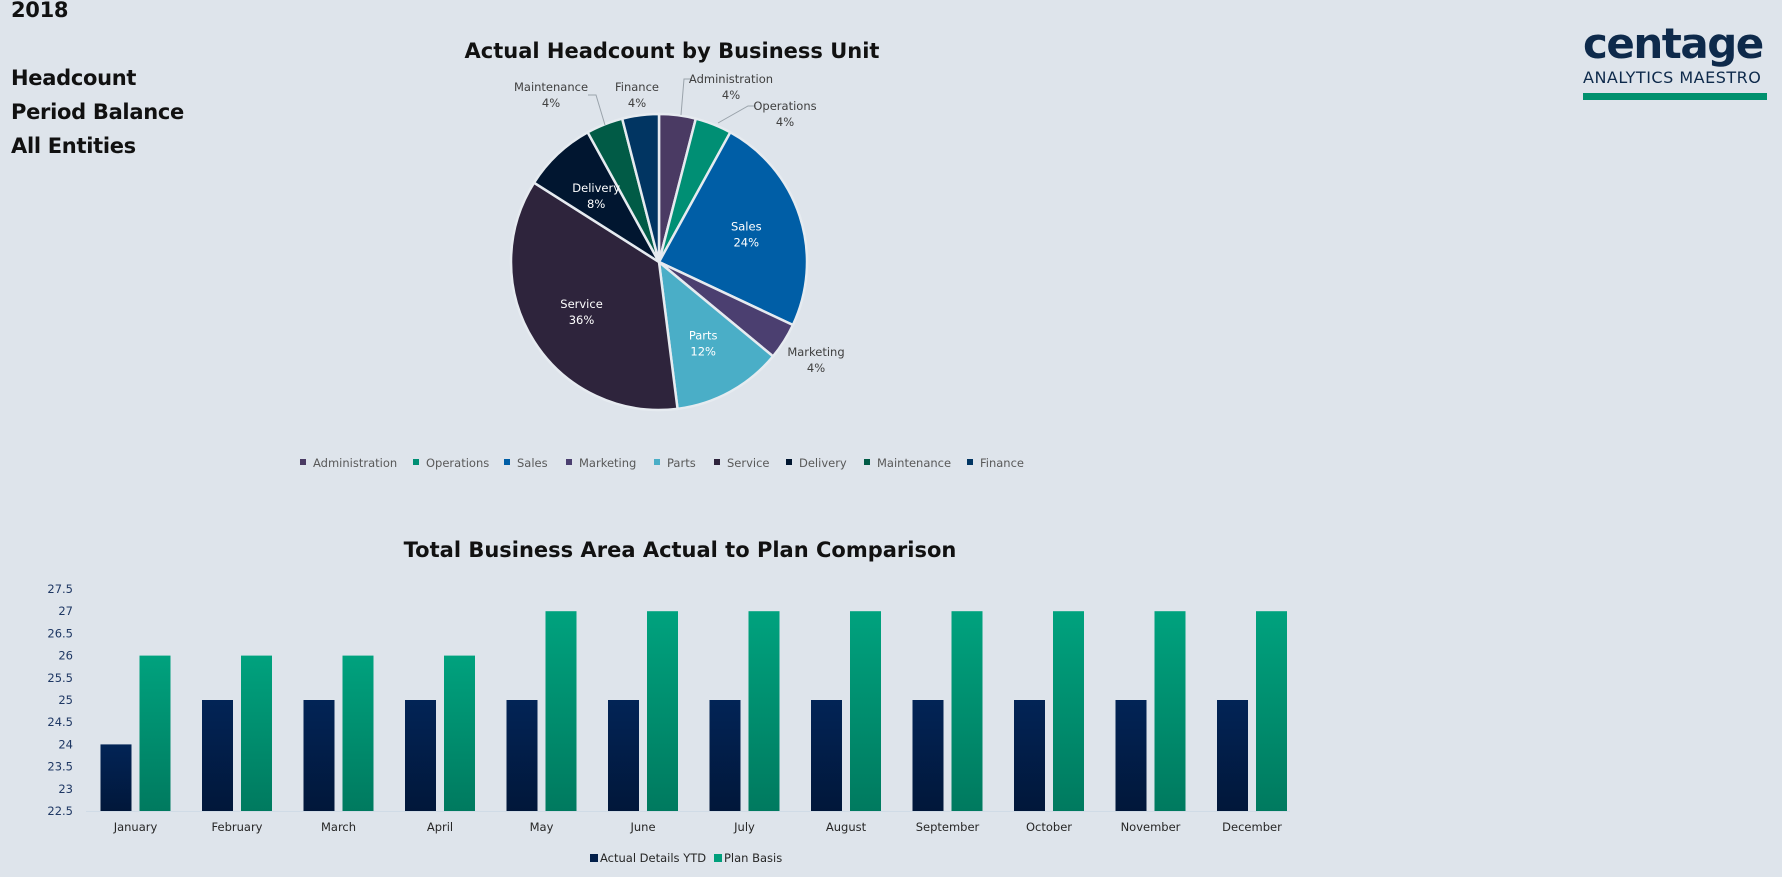  Describe the element at coordinates (60, 767) in the screenshot. I see `y-tick-label: 23.5` at that location.